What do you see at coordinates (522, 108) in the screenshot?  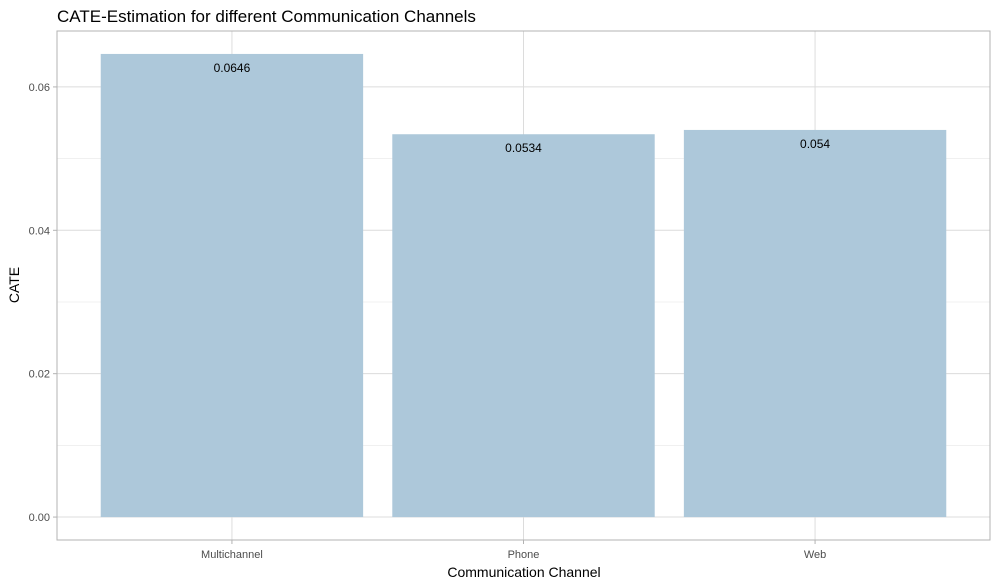 I see `data-labels: 0.0646 0.0534 0.054` at bounding box center [522, 108].